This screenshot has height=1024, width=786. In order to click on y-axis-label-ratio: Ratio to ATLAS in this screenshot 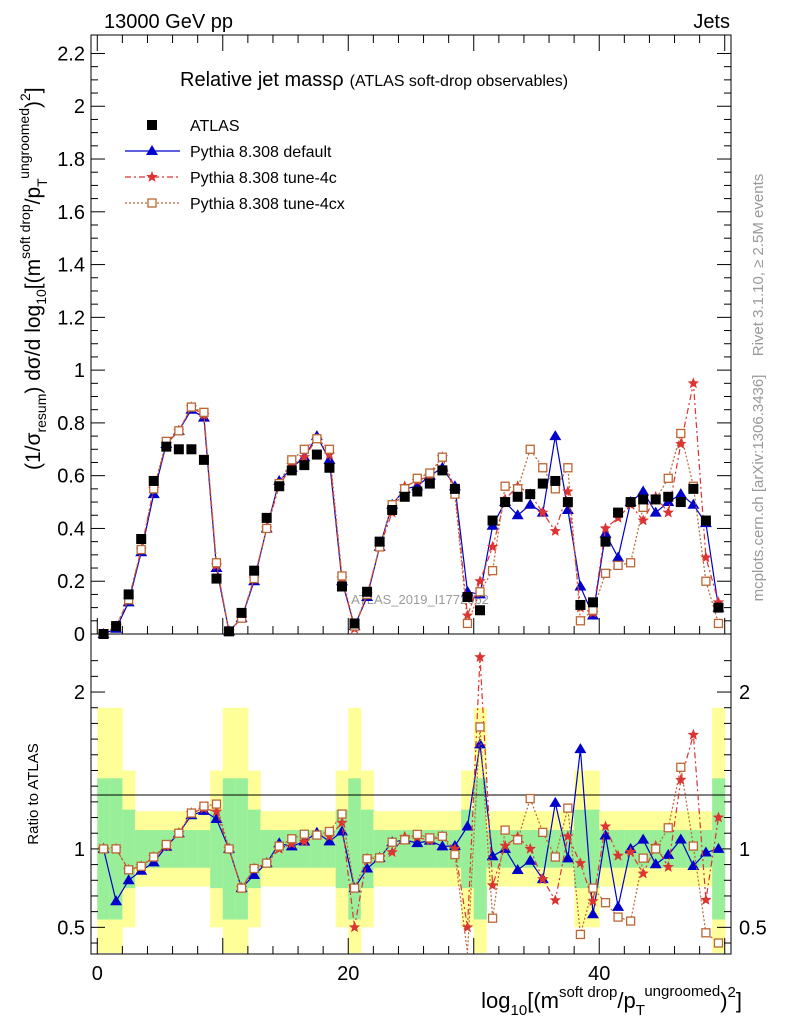, I will do `click(33, 793)`.